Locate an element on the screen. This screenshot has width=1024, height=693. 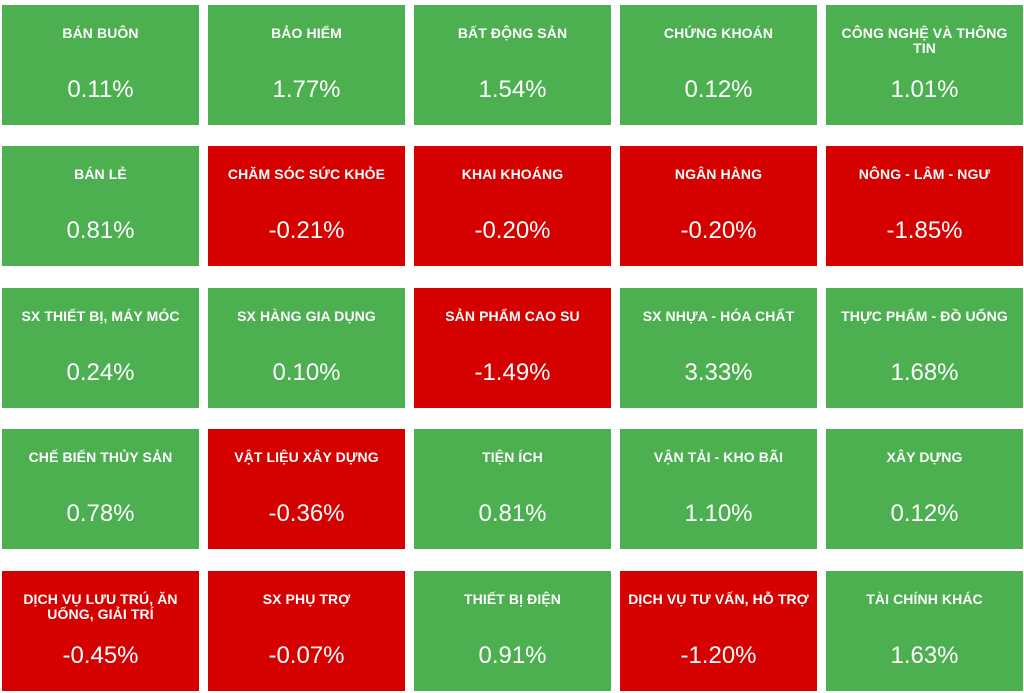
sector-name: VẬT LIỆU XÂY DỰNG is located at coordinates (306, 457).